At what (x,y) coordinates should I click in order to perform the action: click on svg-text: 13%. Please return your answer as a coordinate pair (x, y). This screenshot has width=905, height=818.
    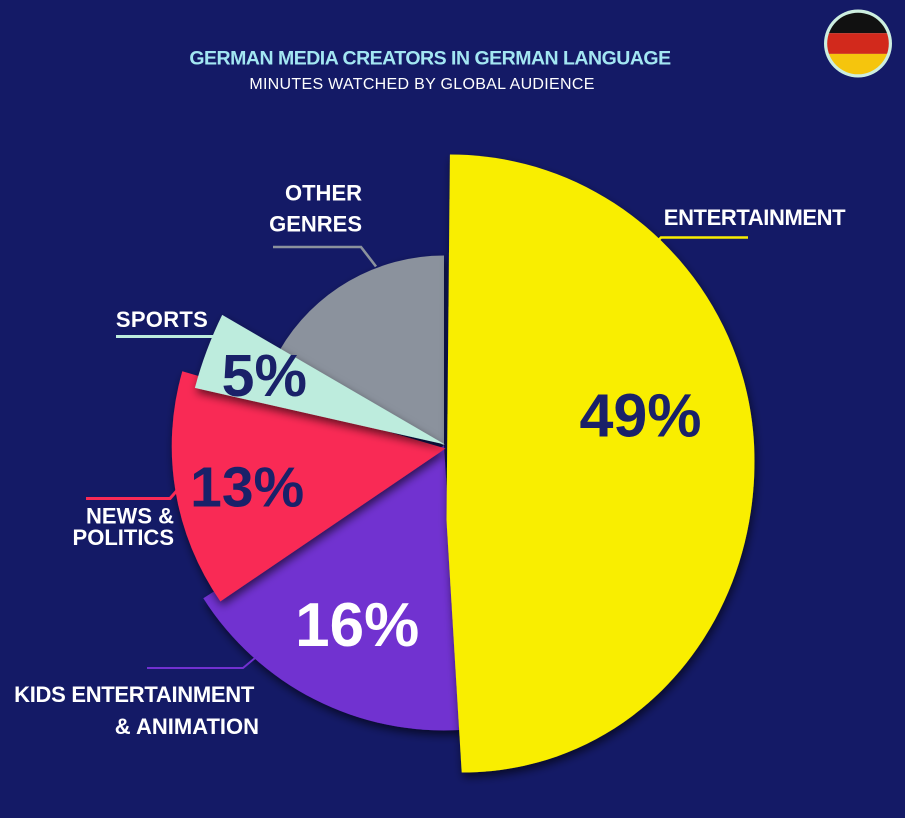
    Looking at the image, I should click on (247, 488).